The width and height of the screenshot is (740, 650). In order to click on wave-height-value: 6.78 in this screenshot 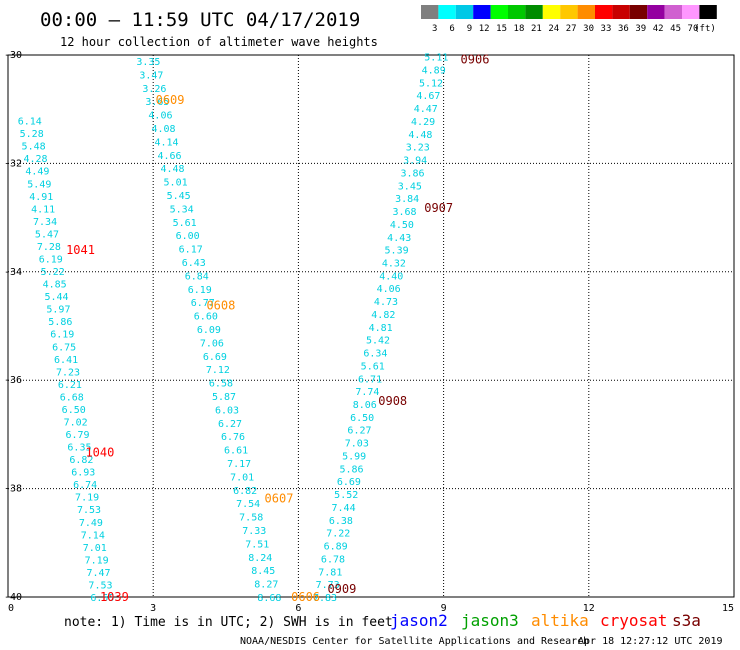, I will do `click(333, 559)`.